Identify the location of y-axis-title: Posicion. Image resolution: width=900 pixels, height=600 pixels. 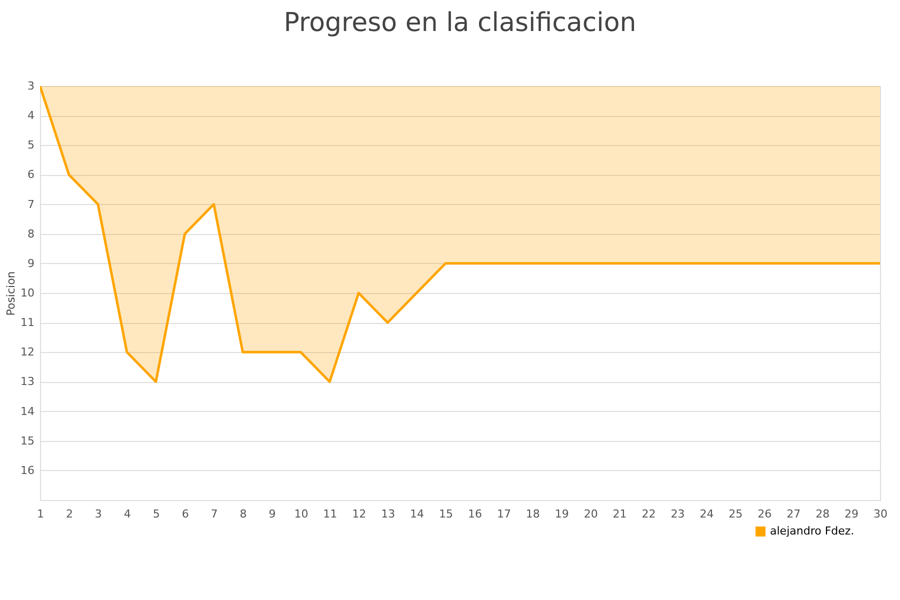
(11, 293).